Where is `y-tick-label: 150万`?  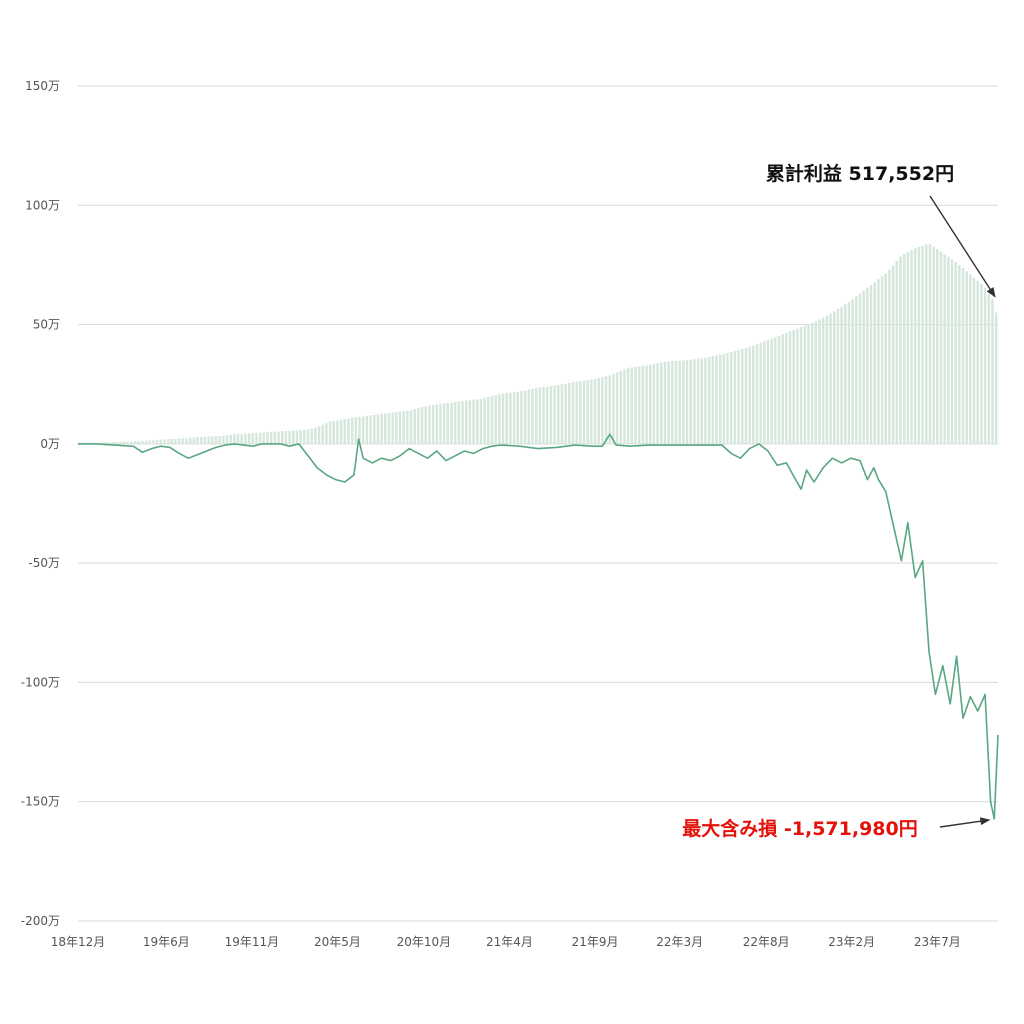
y-tick-label: 150万 is located at coordinates (42, 86).